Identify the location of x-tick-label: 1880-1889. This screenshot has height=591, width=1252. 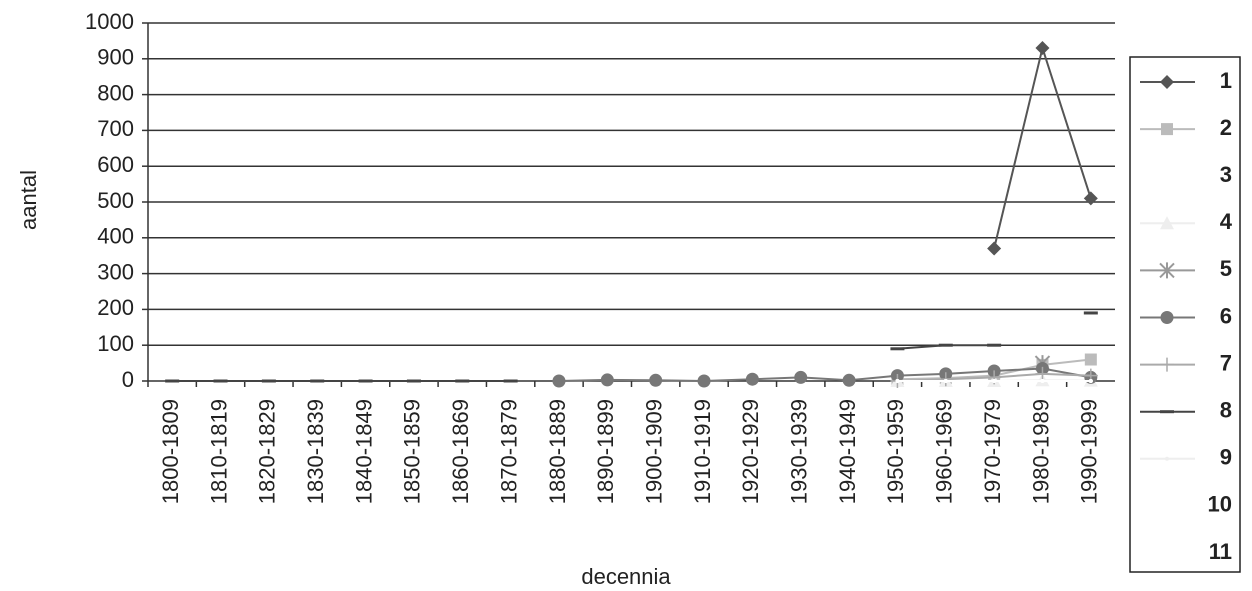
(557, 451).